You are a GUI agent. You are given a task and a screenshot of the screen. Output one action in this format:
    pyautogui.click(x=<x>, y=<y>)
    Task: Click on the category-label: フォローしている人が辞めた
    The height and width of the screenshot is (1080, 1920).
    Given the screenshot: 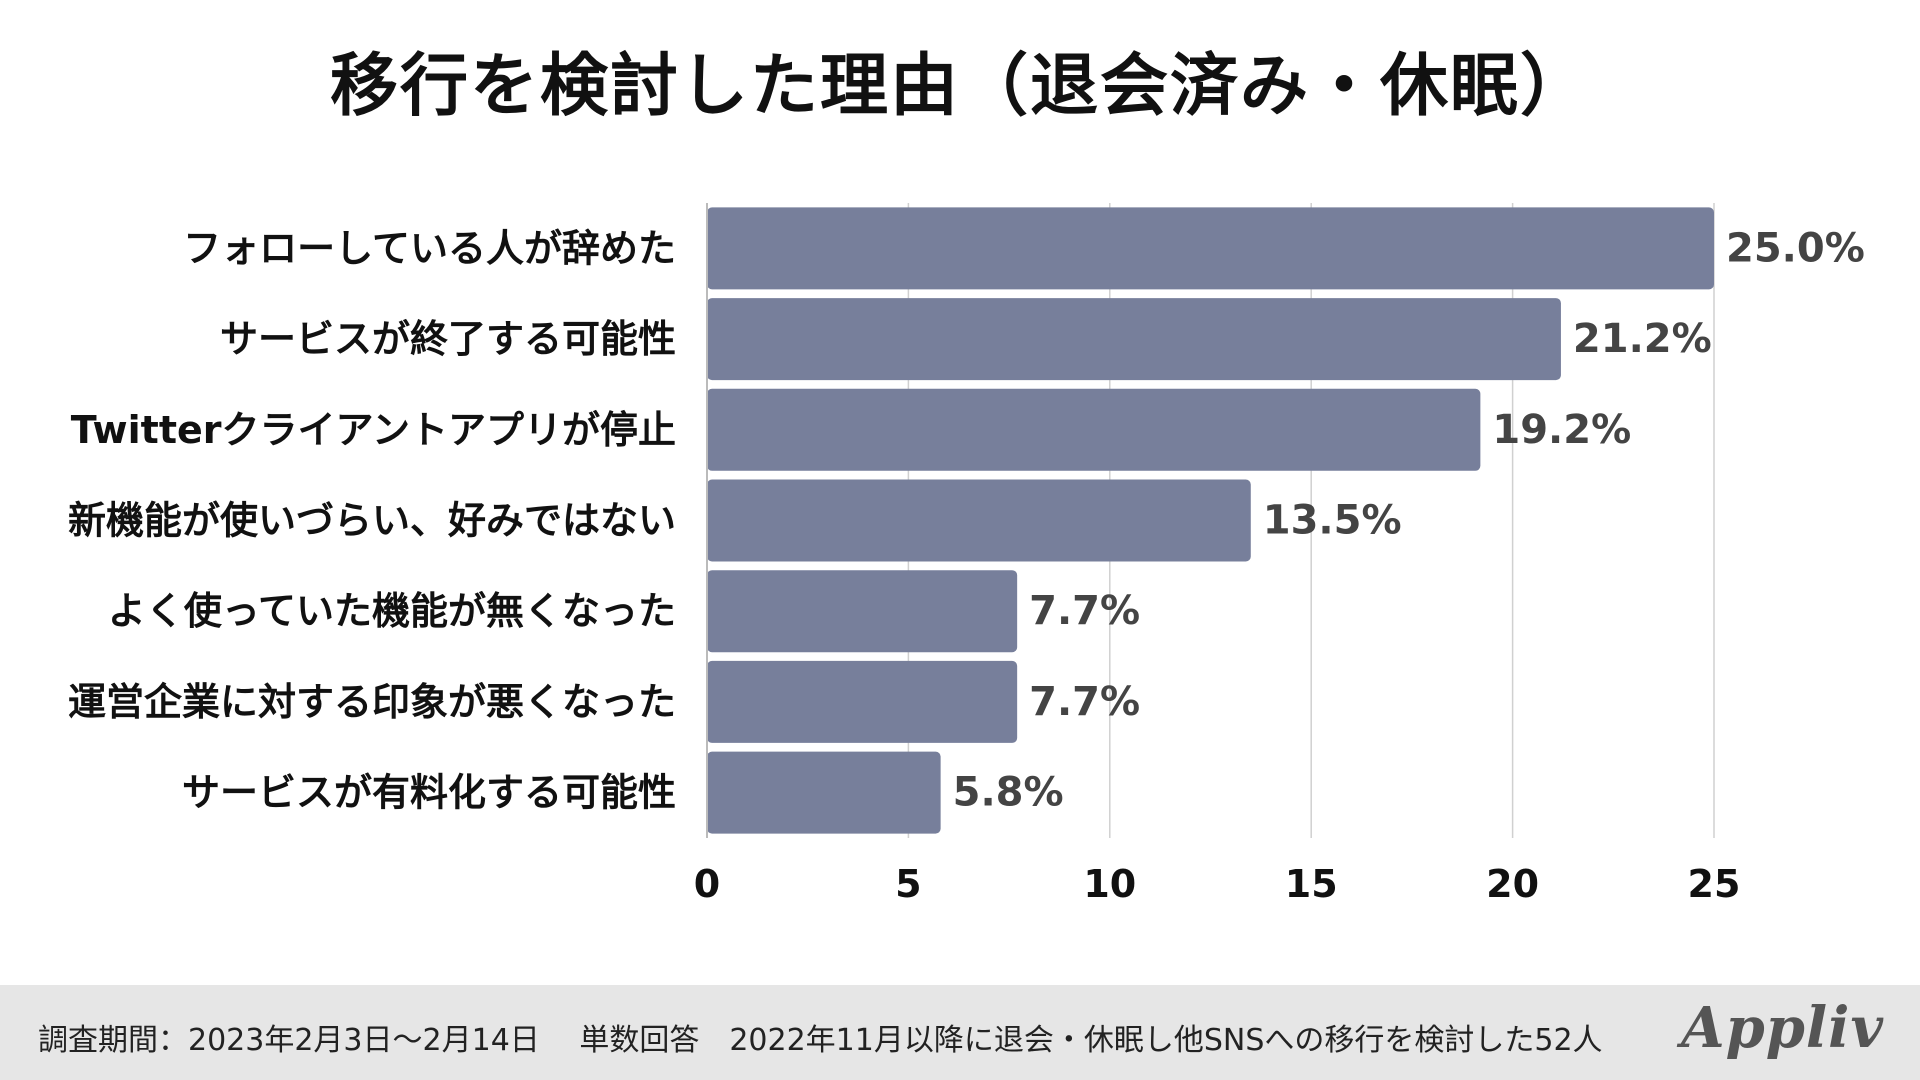 What is the action you would take?
    pyautogui.click(x=429, y=248)
    